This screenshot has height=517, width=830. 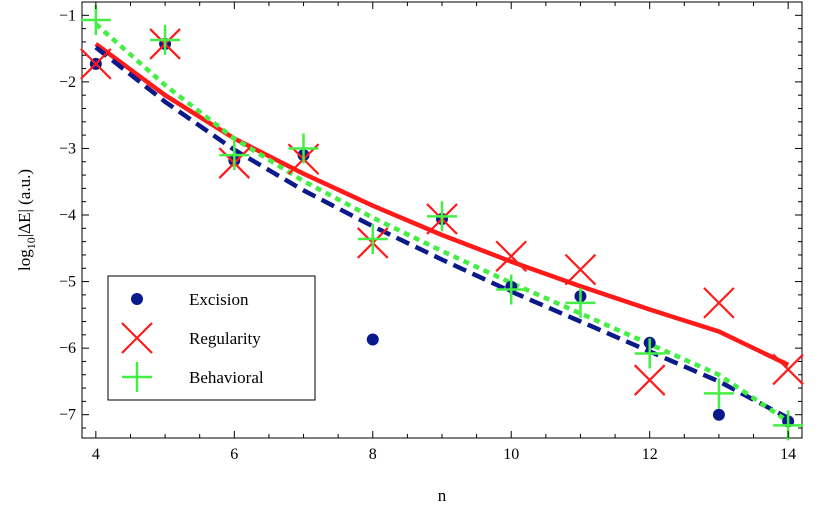 What do you see at coordinates (373, 454) in the screenshot?
I see `x-tick-label: 8` at bounding box center [373, 454].